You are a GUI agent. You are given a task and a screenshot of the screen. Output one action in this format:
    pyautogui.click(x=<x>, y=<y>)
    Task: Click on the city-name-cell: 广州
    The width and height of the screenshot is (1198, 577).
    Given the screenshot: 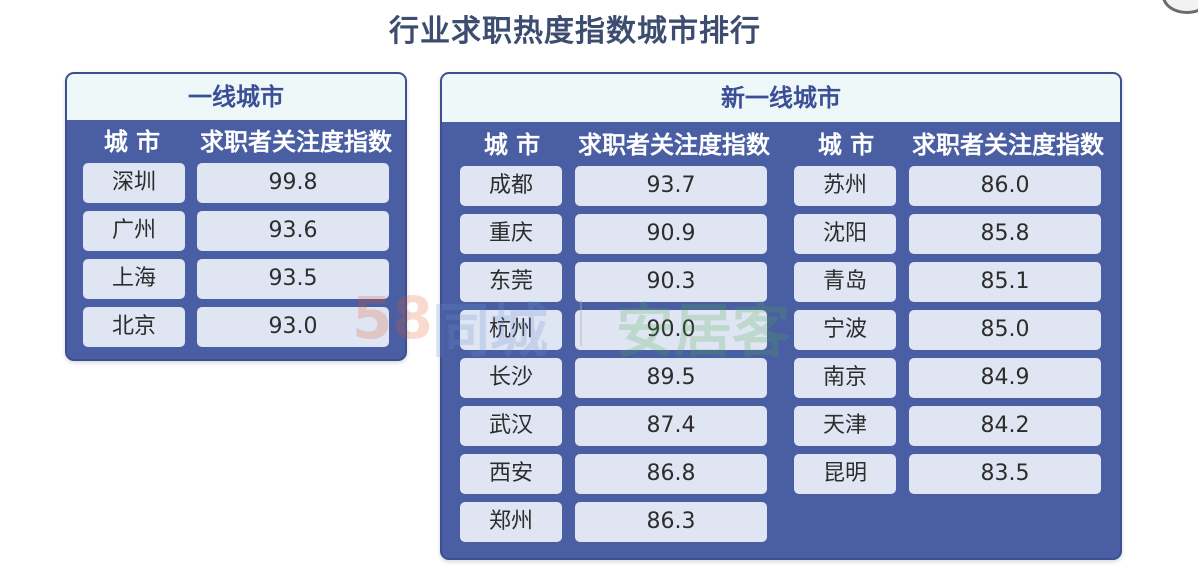 What is the action you would take?
    pyautogui.click(x=134, y=231)
    